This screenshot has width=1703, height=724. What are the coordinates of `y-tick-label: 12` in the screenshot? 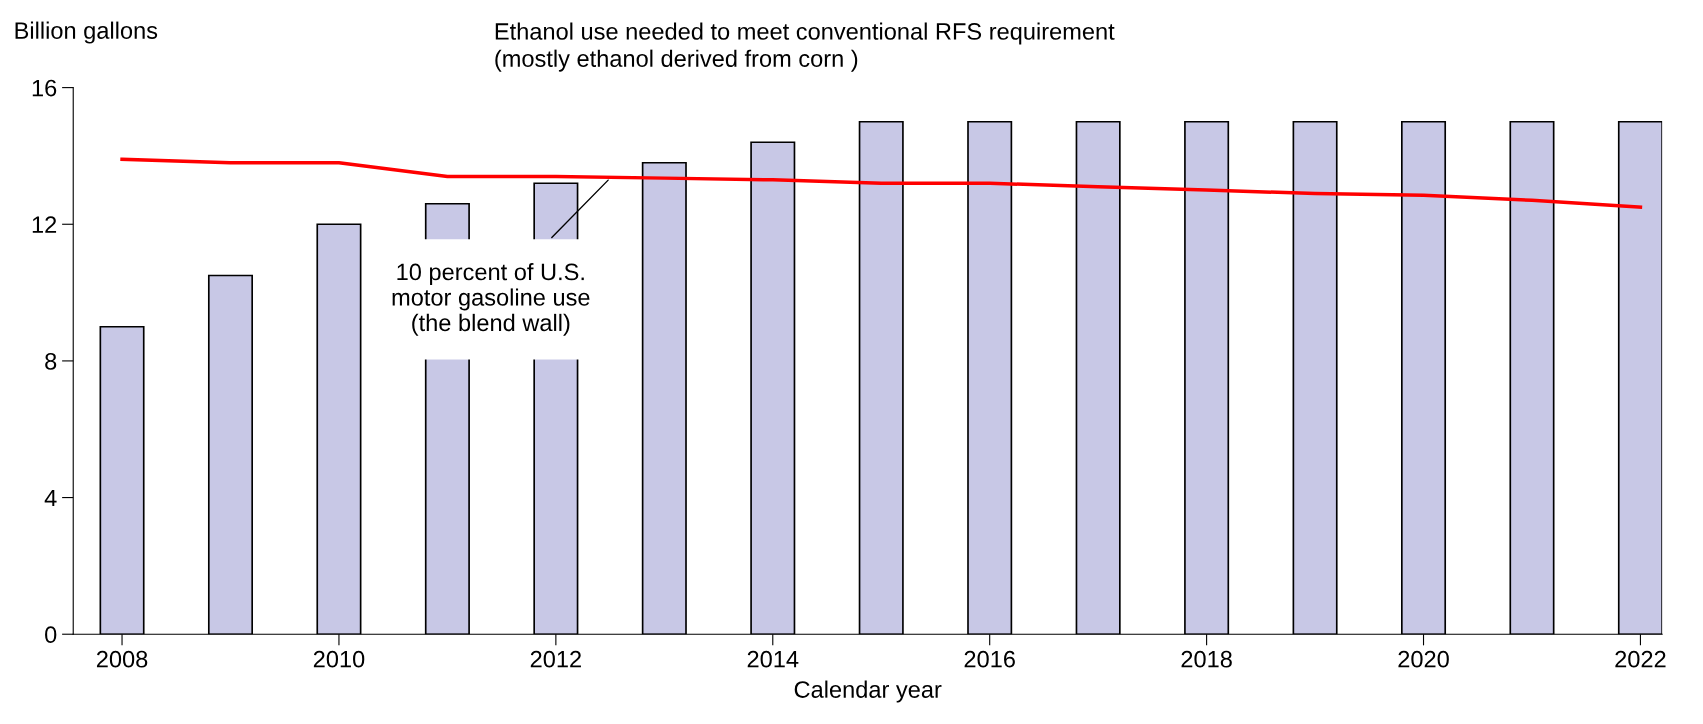 It's located at (44, 224).